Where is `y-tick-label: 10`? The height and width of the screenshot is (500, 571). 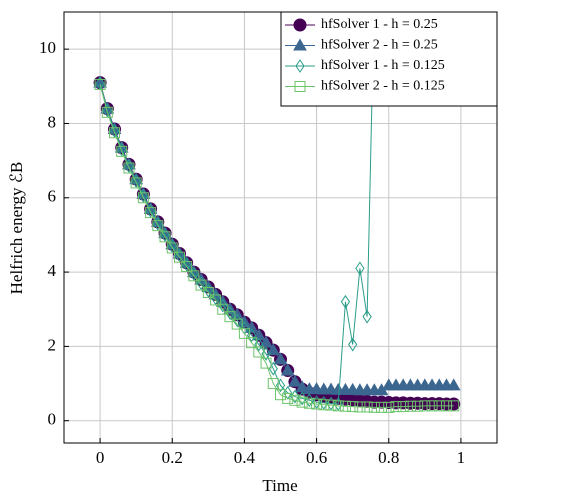 y-tick-label: 10 is located at coordinates (47, 47).